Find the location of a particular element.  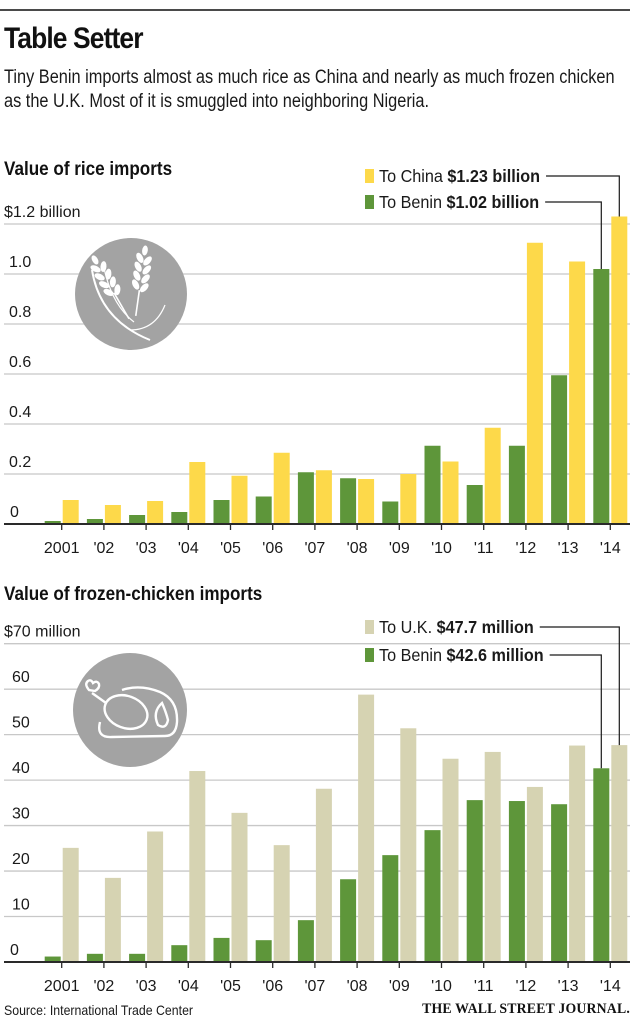

chart-title: Value of rice imports is located at coordinates (88, 168).